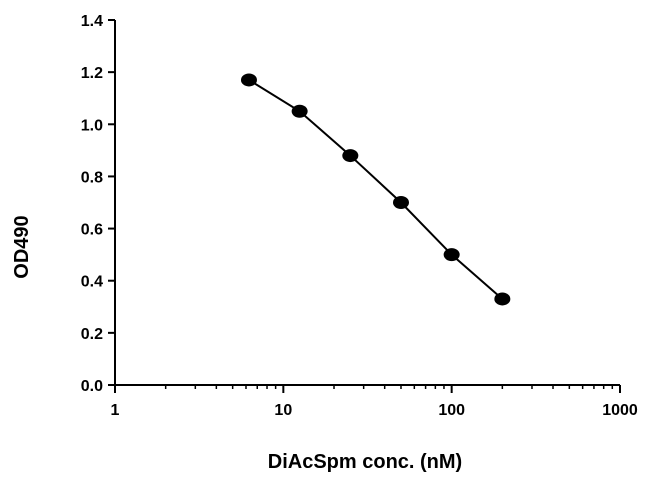 The image size is (650, 486). I want to click on x-tick-label: 1, so click(115, 410).